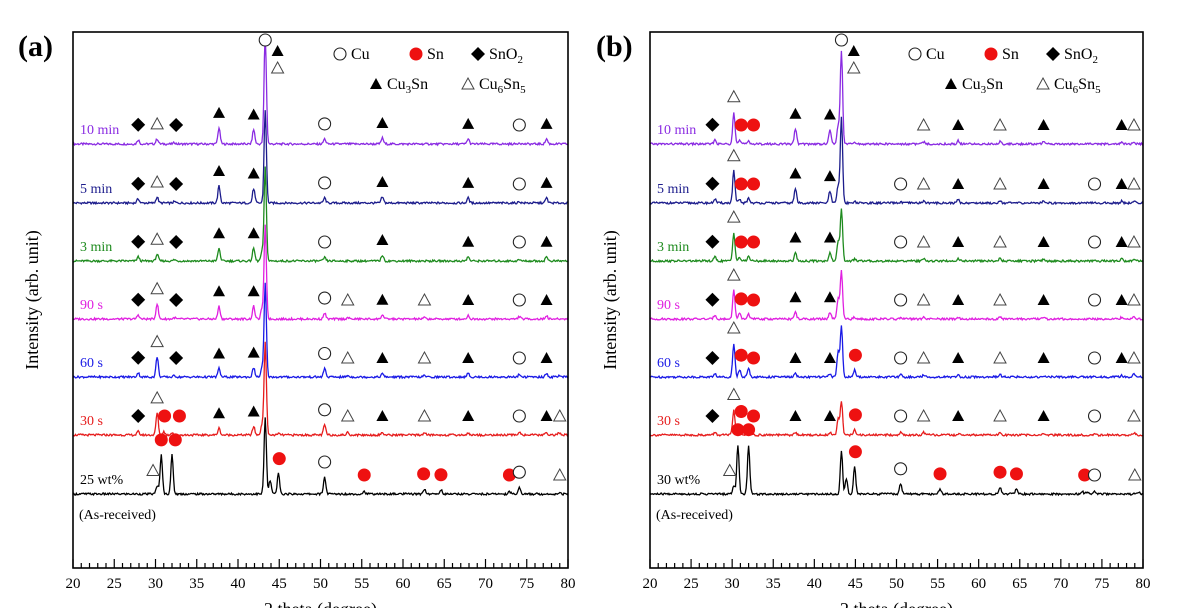 This screenshot has width=1177, height=608. I want to click on x-tick-label: 60, so click(403, 584).